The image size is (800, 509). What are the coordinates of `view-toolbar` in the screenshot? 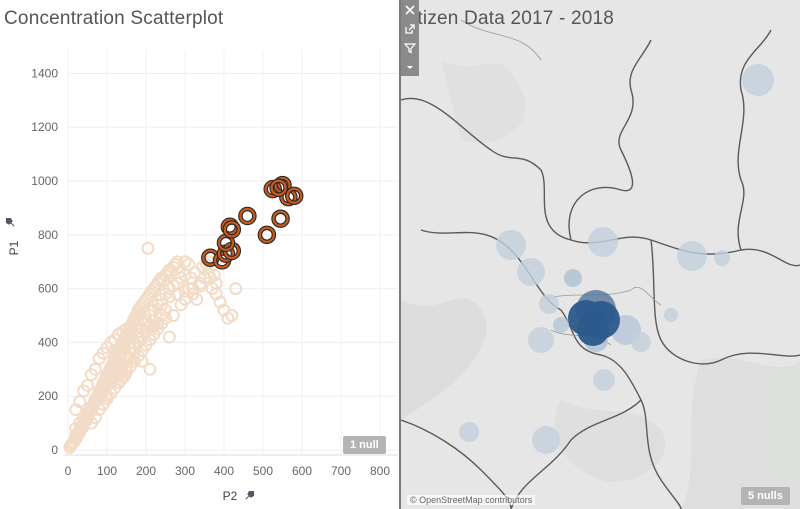 It's located at (410, 38).